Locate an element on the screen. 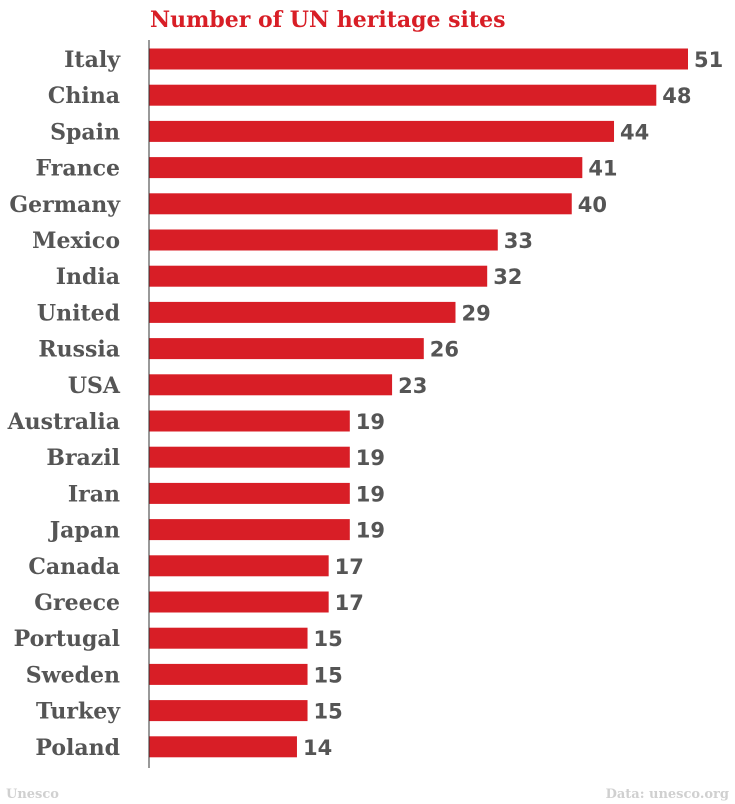 This screenshot has width=735, height=804. value-label: 29 is located at coordinates (475, 313).